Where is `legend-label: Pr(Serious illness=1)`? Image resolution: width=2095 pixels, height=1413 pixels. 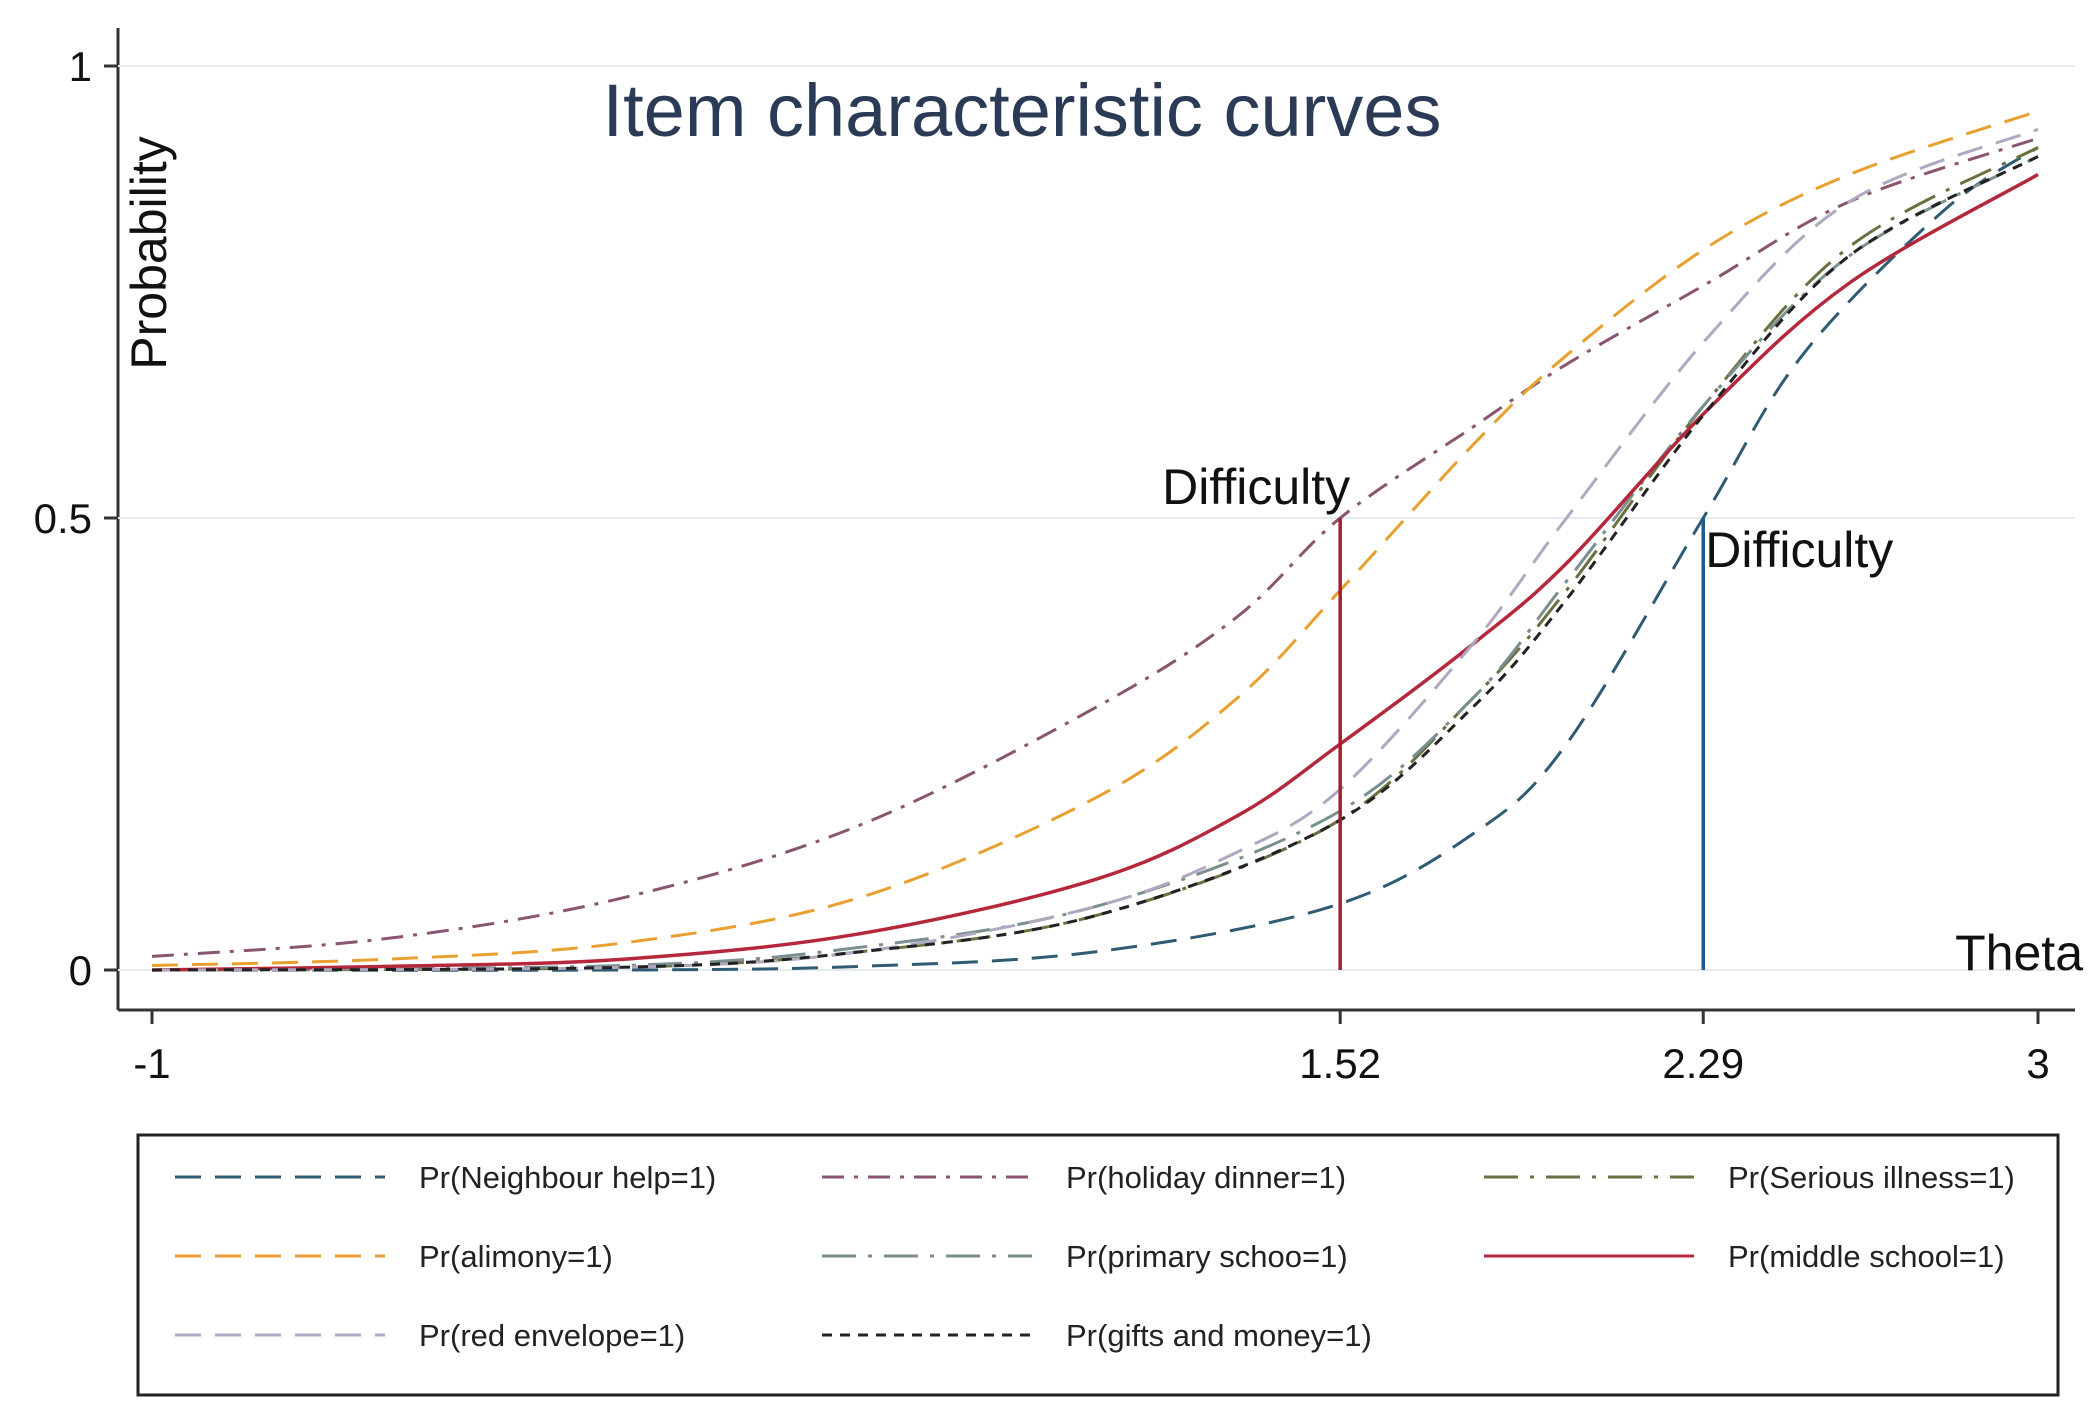
legend-label: Pr(Serious illness=1) is located at coordinates (1871, 1177).